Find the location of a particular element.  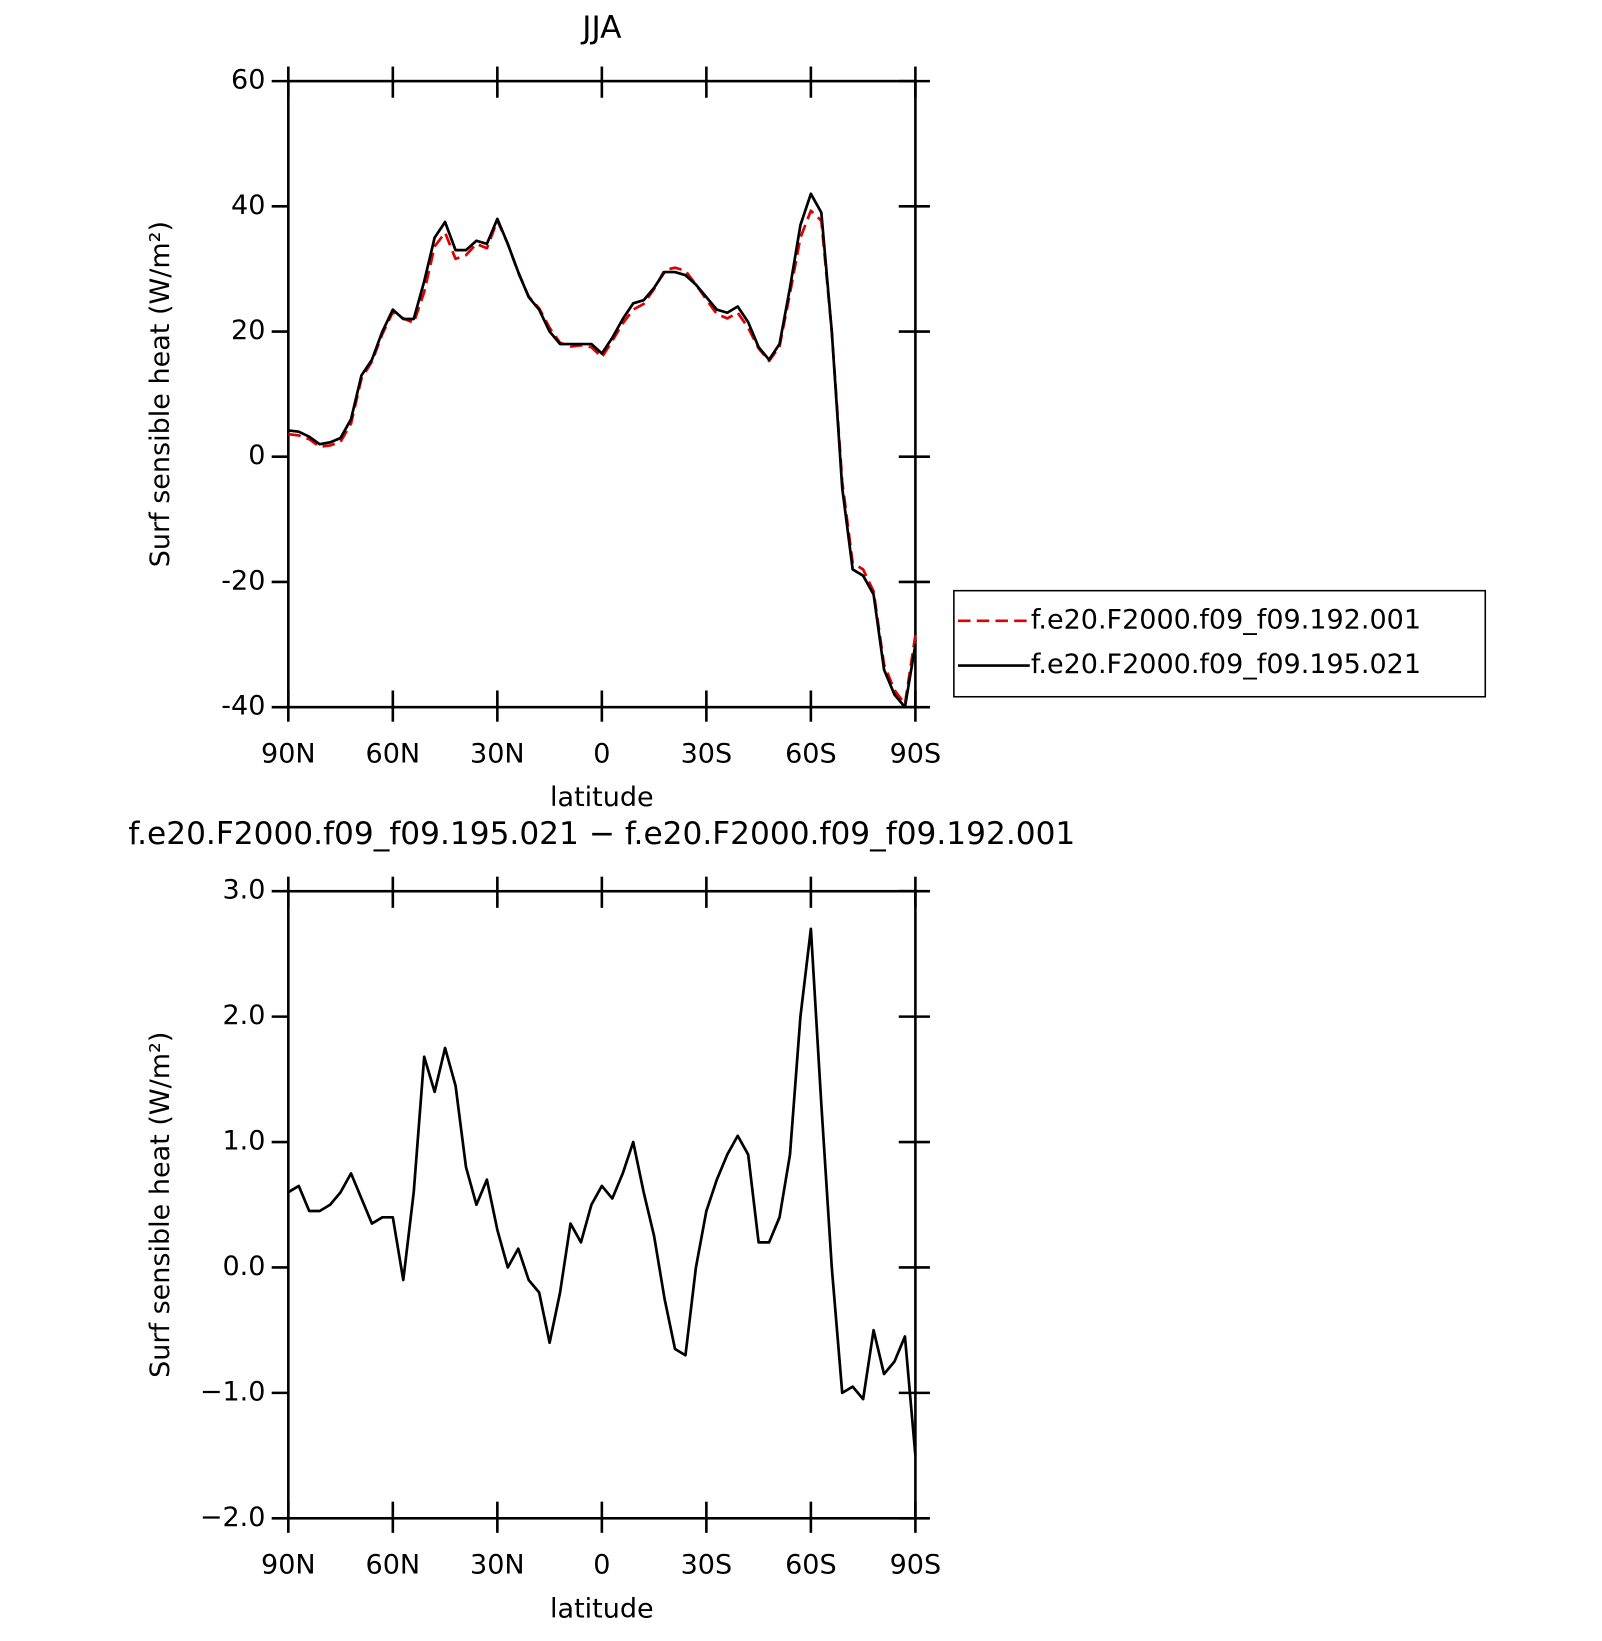

y-tick-label: 20 is located at coordinates (248, 330).